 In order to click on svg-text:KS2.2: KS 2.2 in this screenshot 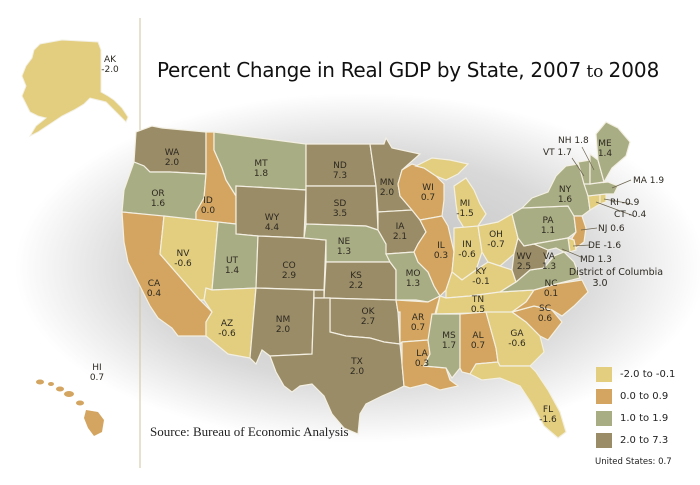, I will do `click(356, 281)`.